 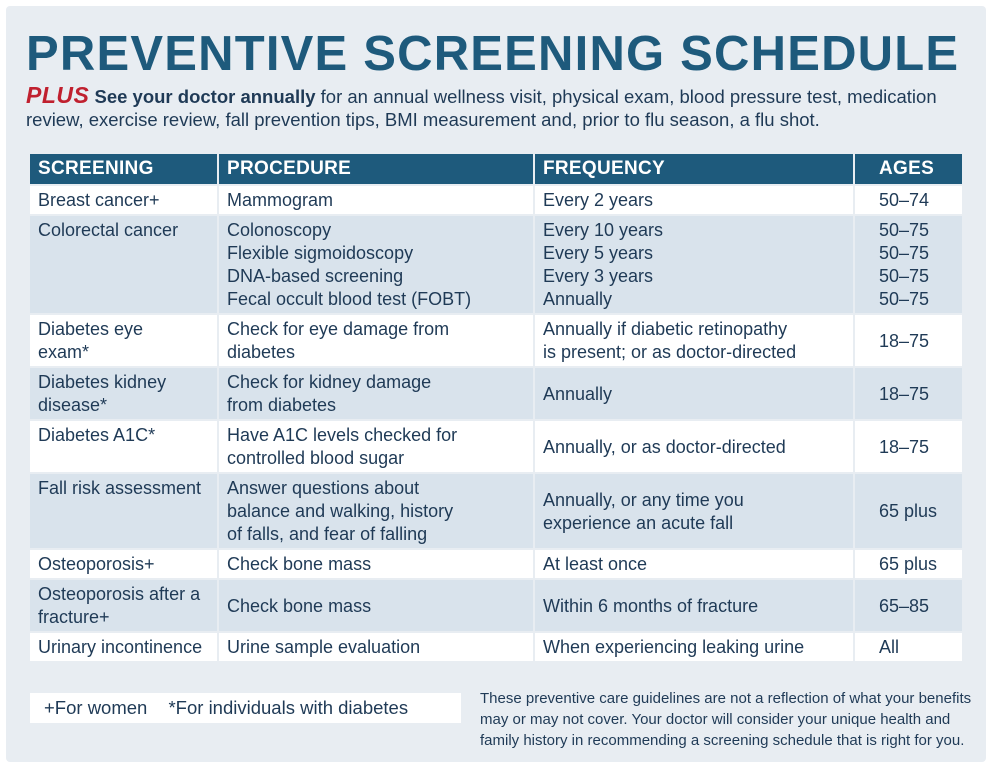 I want to click on screening-text: Fall risk assessment, so click(x=120, y=488).